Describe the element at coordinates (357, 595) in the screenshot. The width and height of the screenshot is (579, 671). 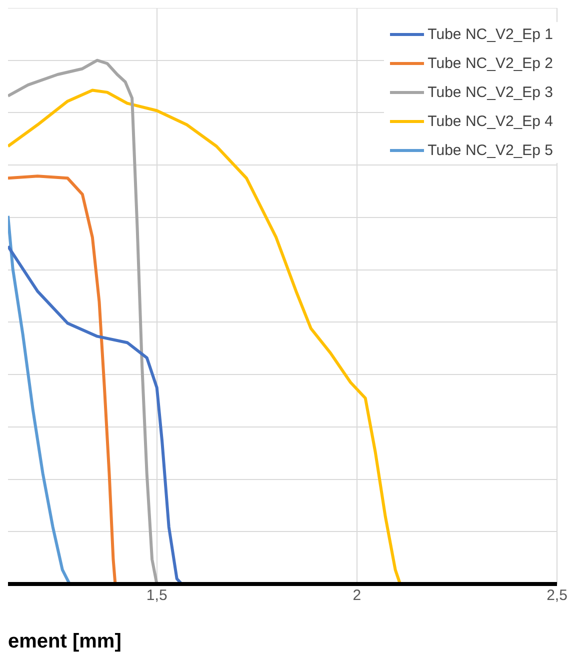
I see `x-tick-label: 2` at that location.